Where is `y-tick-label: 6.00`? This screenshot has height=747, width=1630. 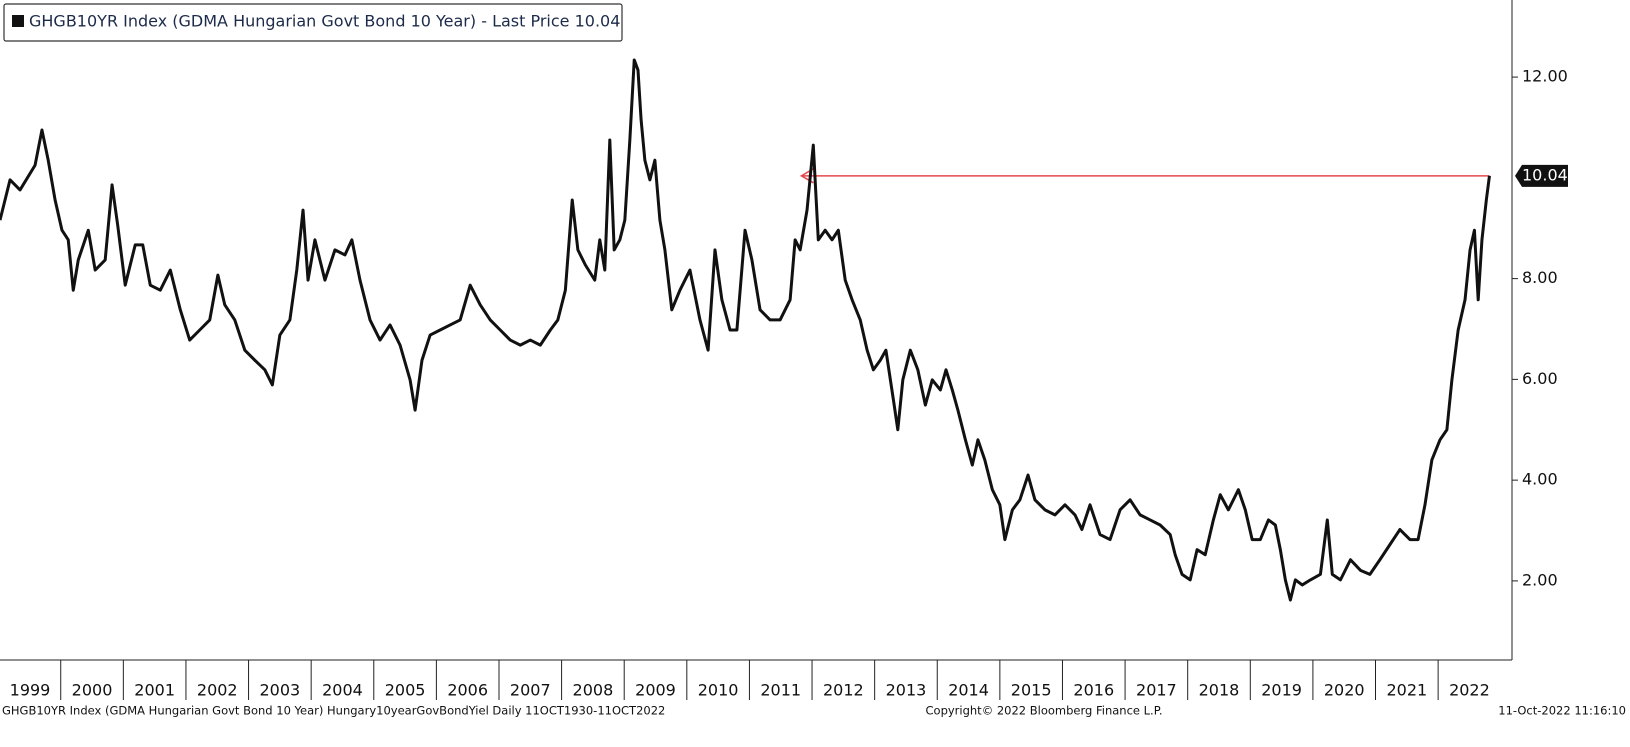
y-tick-label: 6.00 is located at coordinates (1540, 378).